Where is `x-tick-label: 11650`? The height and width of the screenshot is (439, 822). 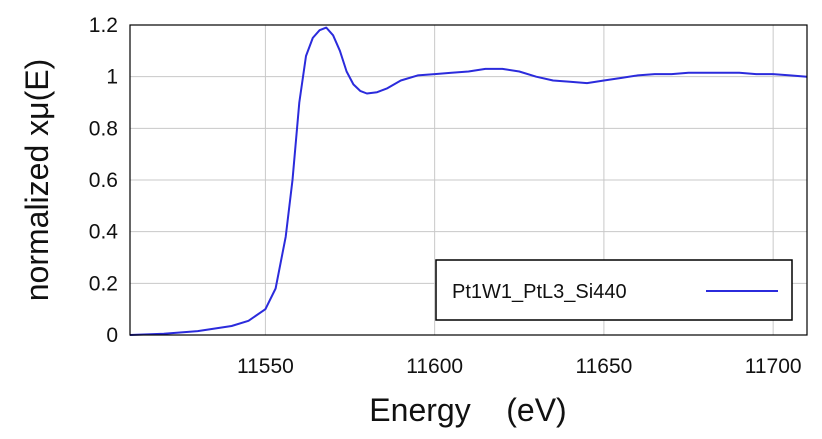 x-tick-label: 11650 is located at coordinates (603, 366).